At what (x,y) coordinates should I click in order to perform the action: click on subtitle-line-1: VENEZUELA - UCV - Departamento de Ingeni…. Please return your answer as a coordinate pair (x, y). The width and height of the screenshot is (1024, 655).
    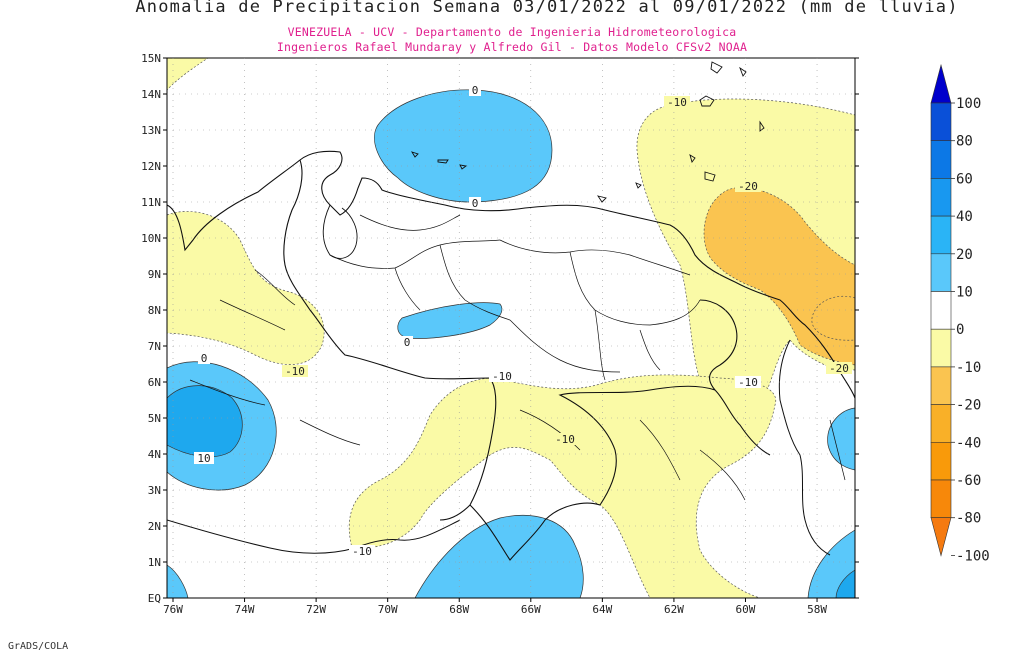
    Looking at the image, I should click on (512, 32).